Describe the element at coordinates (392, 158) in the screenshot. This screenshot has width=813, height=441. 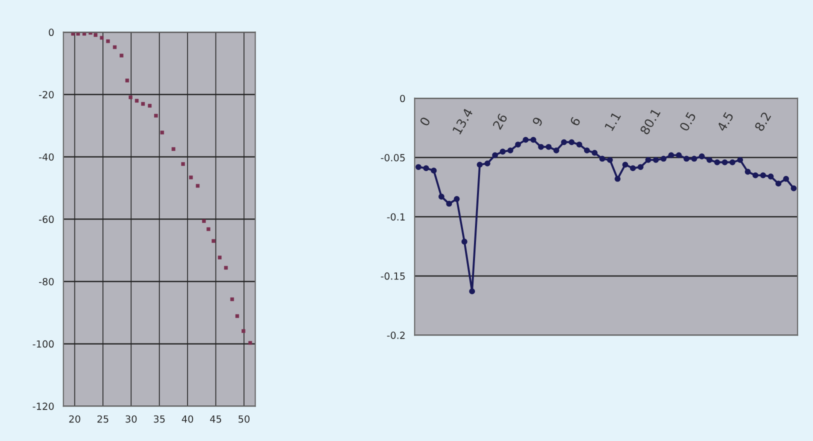
I see `y-tick-label: -0.05` at that location.